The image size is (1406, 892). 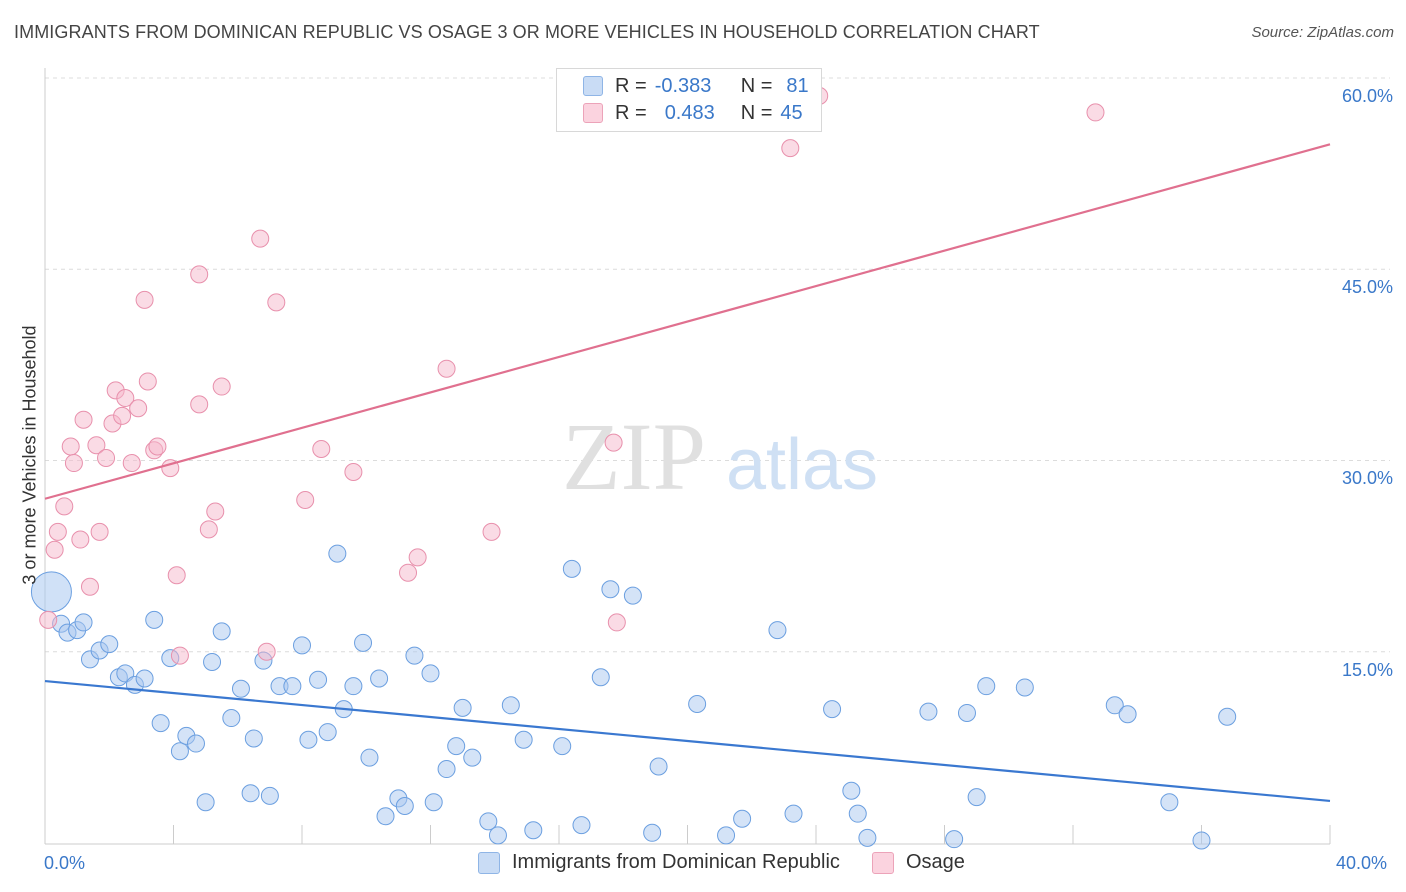 I want to click on y-axis-title: 3 or more Vehicles in Household, so click(x=29, y=455).